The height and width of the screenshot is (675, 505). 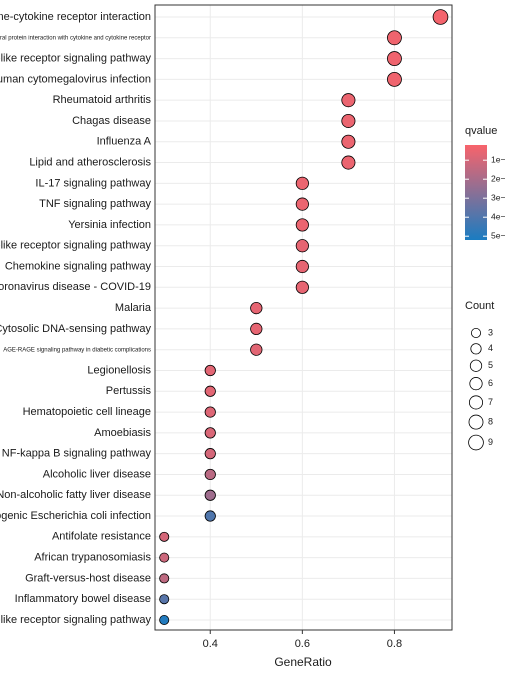 What do you see at coordinates (111, 121) in the screenshot?
I see `y-tick-label: Chagas disease` at bounding box center [111, 121].